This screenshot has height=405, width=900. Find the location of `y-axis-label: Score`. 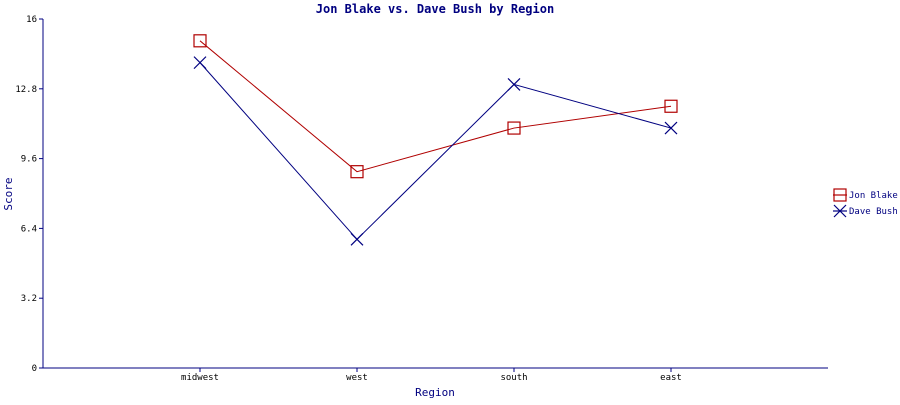

y-axis-label: Score is located at coordinates (8, 193).